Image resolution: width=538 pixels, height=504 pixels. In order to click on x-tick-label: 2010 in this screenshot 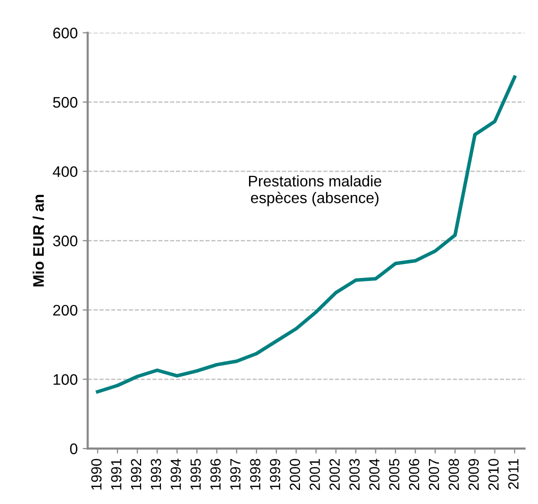, I will do `click(493, 474)`.